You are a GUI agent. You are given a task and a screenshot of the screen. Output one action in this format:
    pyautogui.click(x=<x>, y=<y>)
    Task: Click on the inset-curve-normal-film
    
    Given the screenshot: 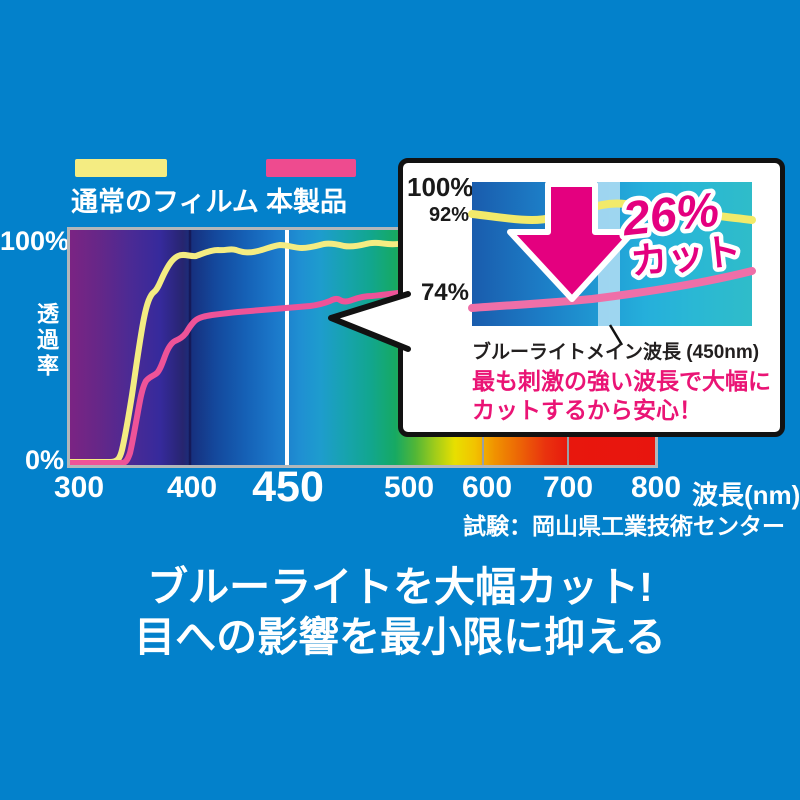 What is the action you would take?
    pyautogui.click(x=612, y=212)
    